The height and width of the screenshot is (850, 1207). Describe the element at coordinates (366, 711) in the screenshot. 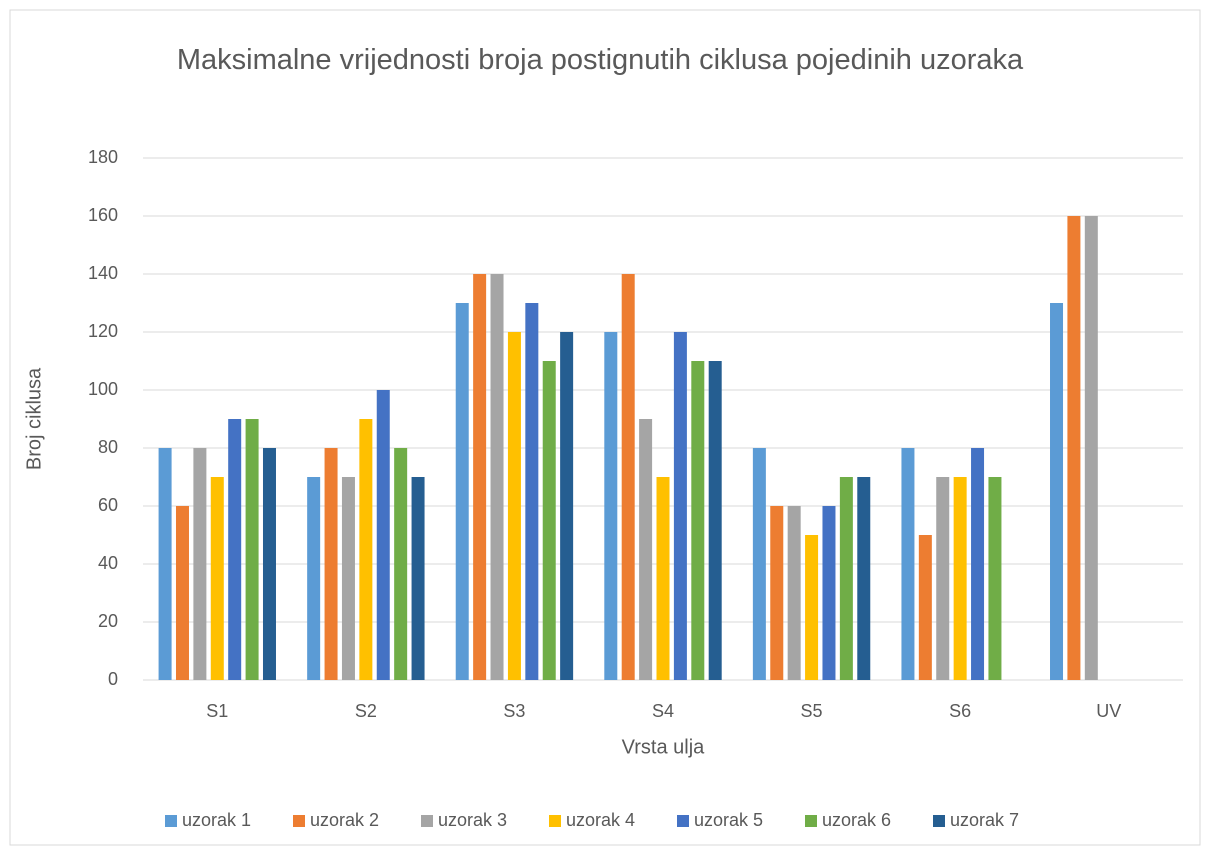

I see `x-tick-label: S2` at that location.